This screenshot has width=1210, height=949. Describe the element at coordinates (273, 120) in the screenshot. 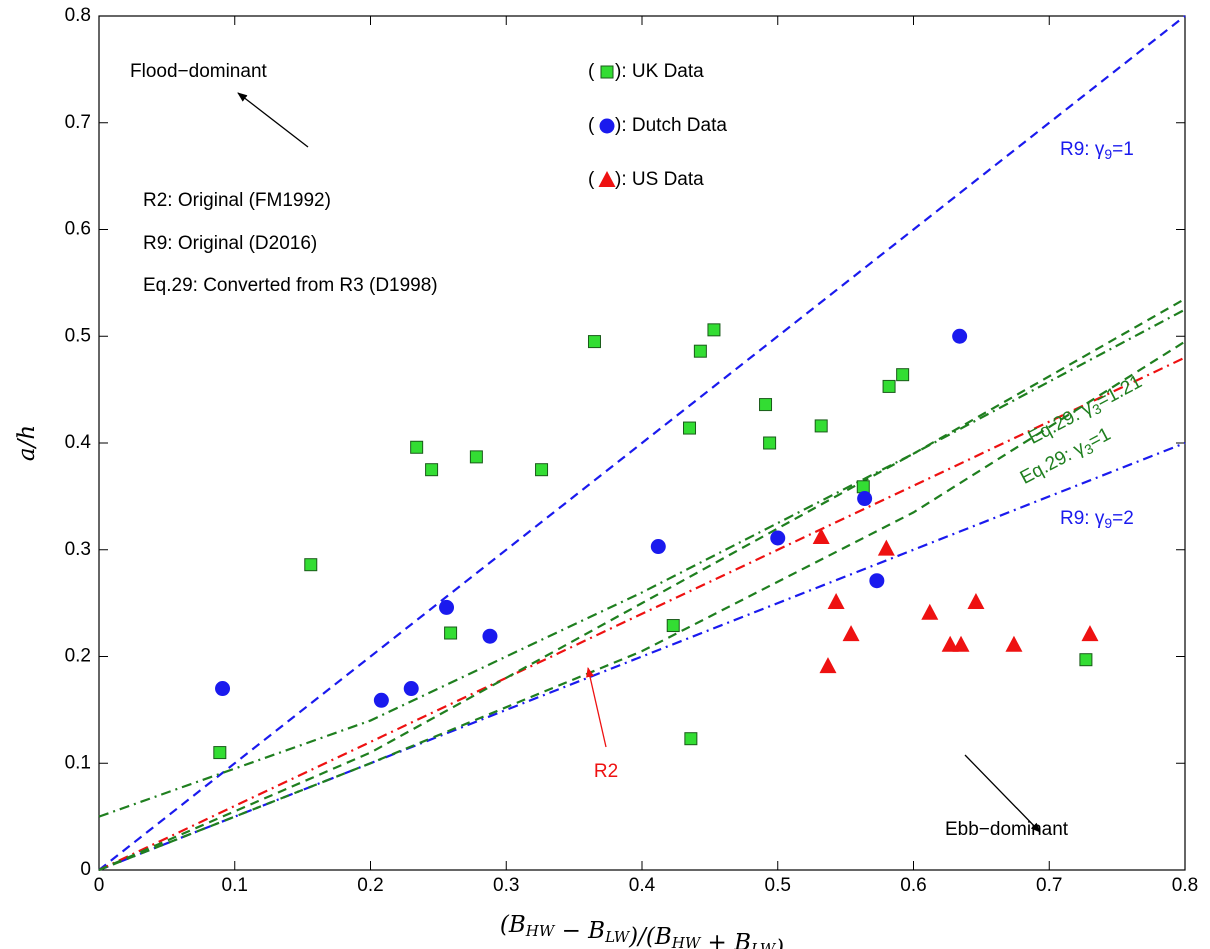

I see `flood-arrow` at that location.